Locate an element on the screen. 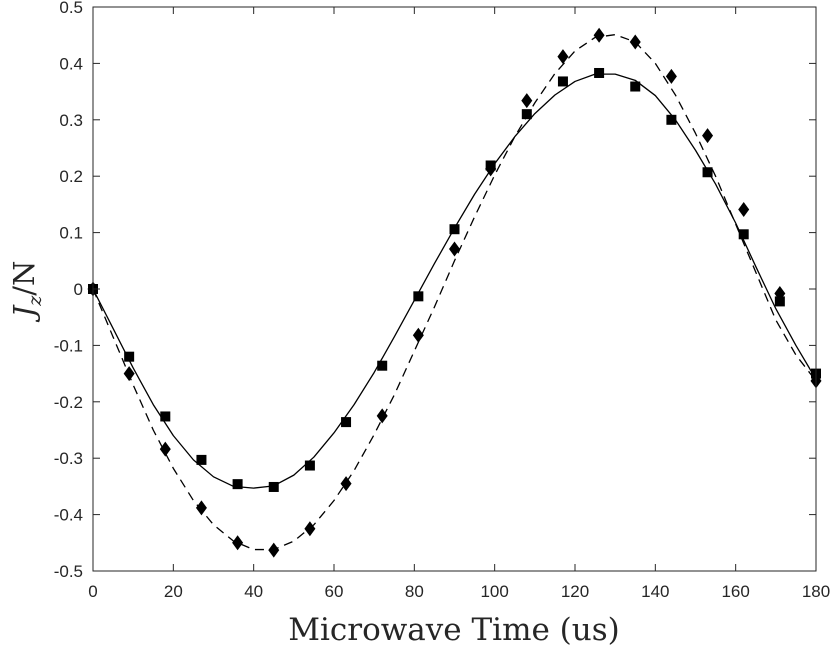 Image resolution: width=830 pixels, height=649 pixels. x-tick-label: 100 is located at coordinates (494, 591).